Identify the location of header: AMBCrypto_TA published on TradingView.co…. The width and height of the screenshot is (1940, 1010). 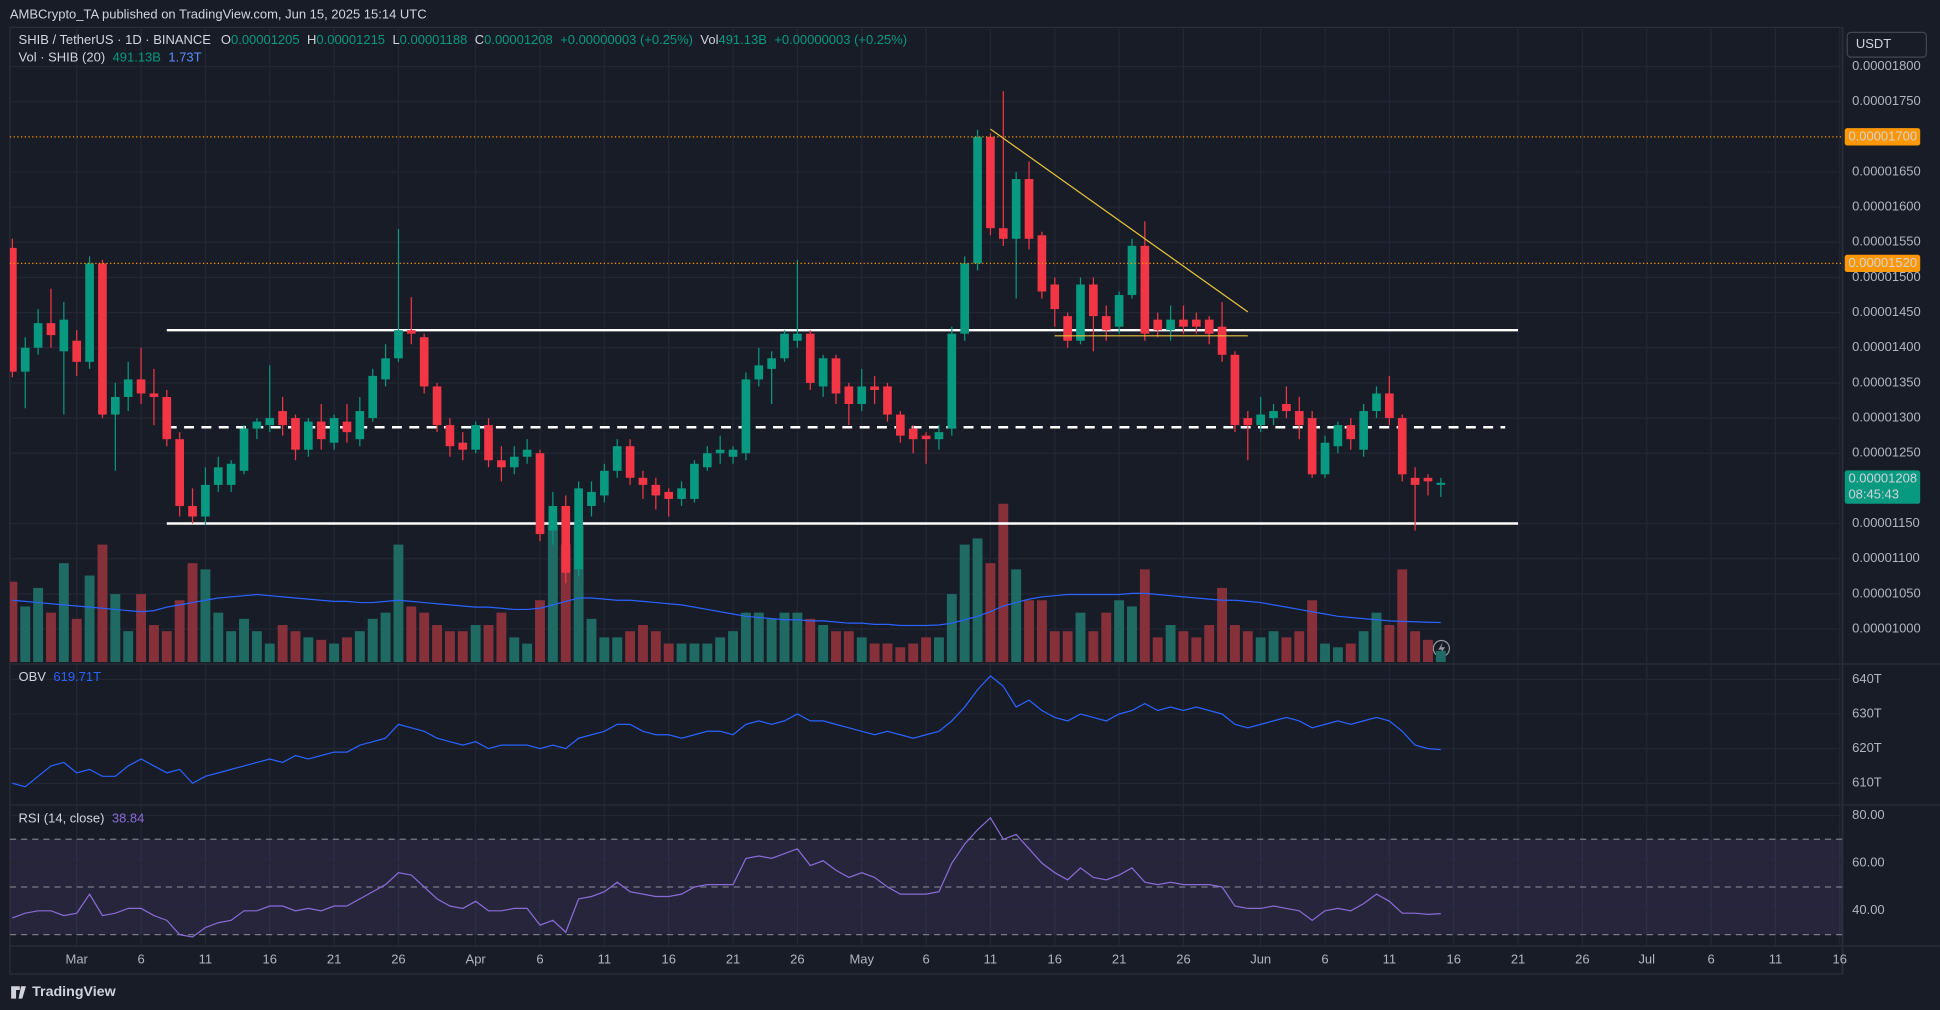
(218, 13).